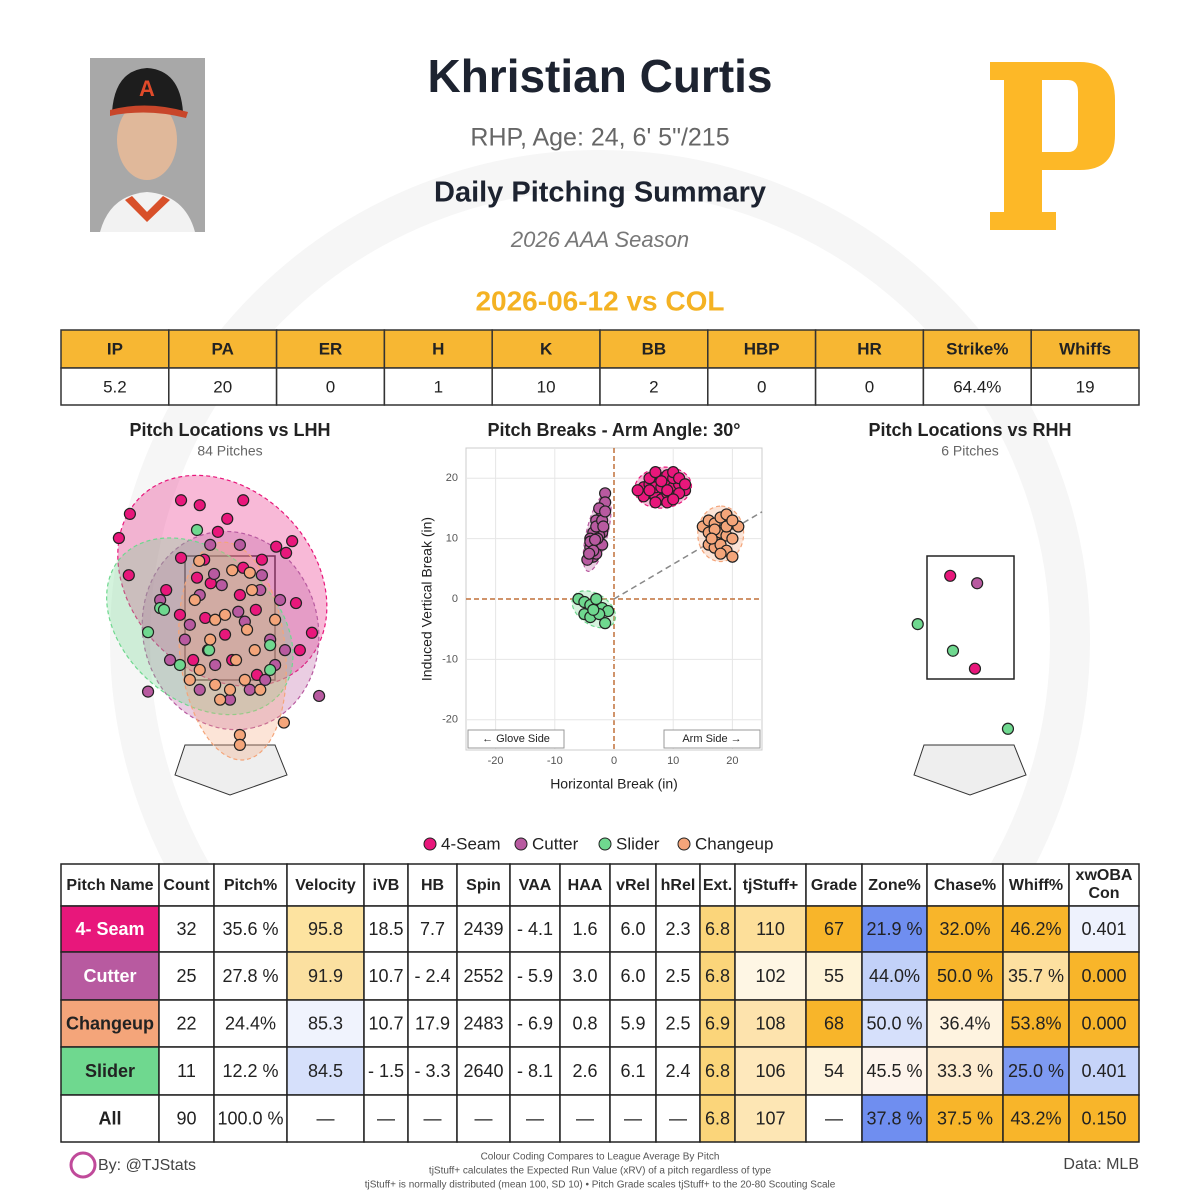 This screenshot has height=1200, width=1200. Describe the element at coordinates (200, 626) in the screenshot. I see `pitch-ellipse` at that location.